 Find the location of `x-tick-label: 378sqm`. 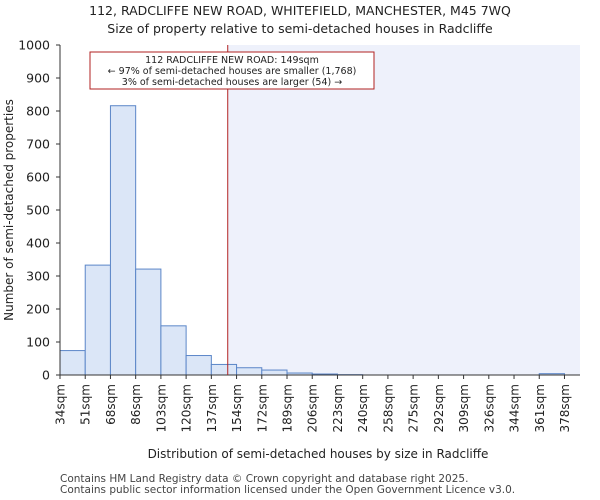

x-tick-label: 378sqm is located at coordinates (565, 408).